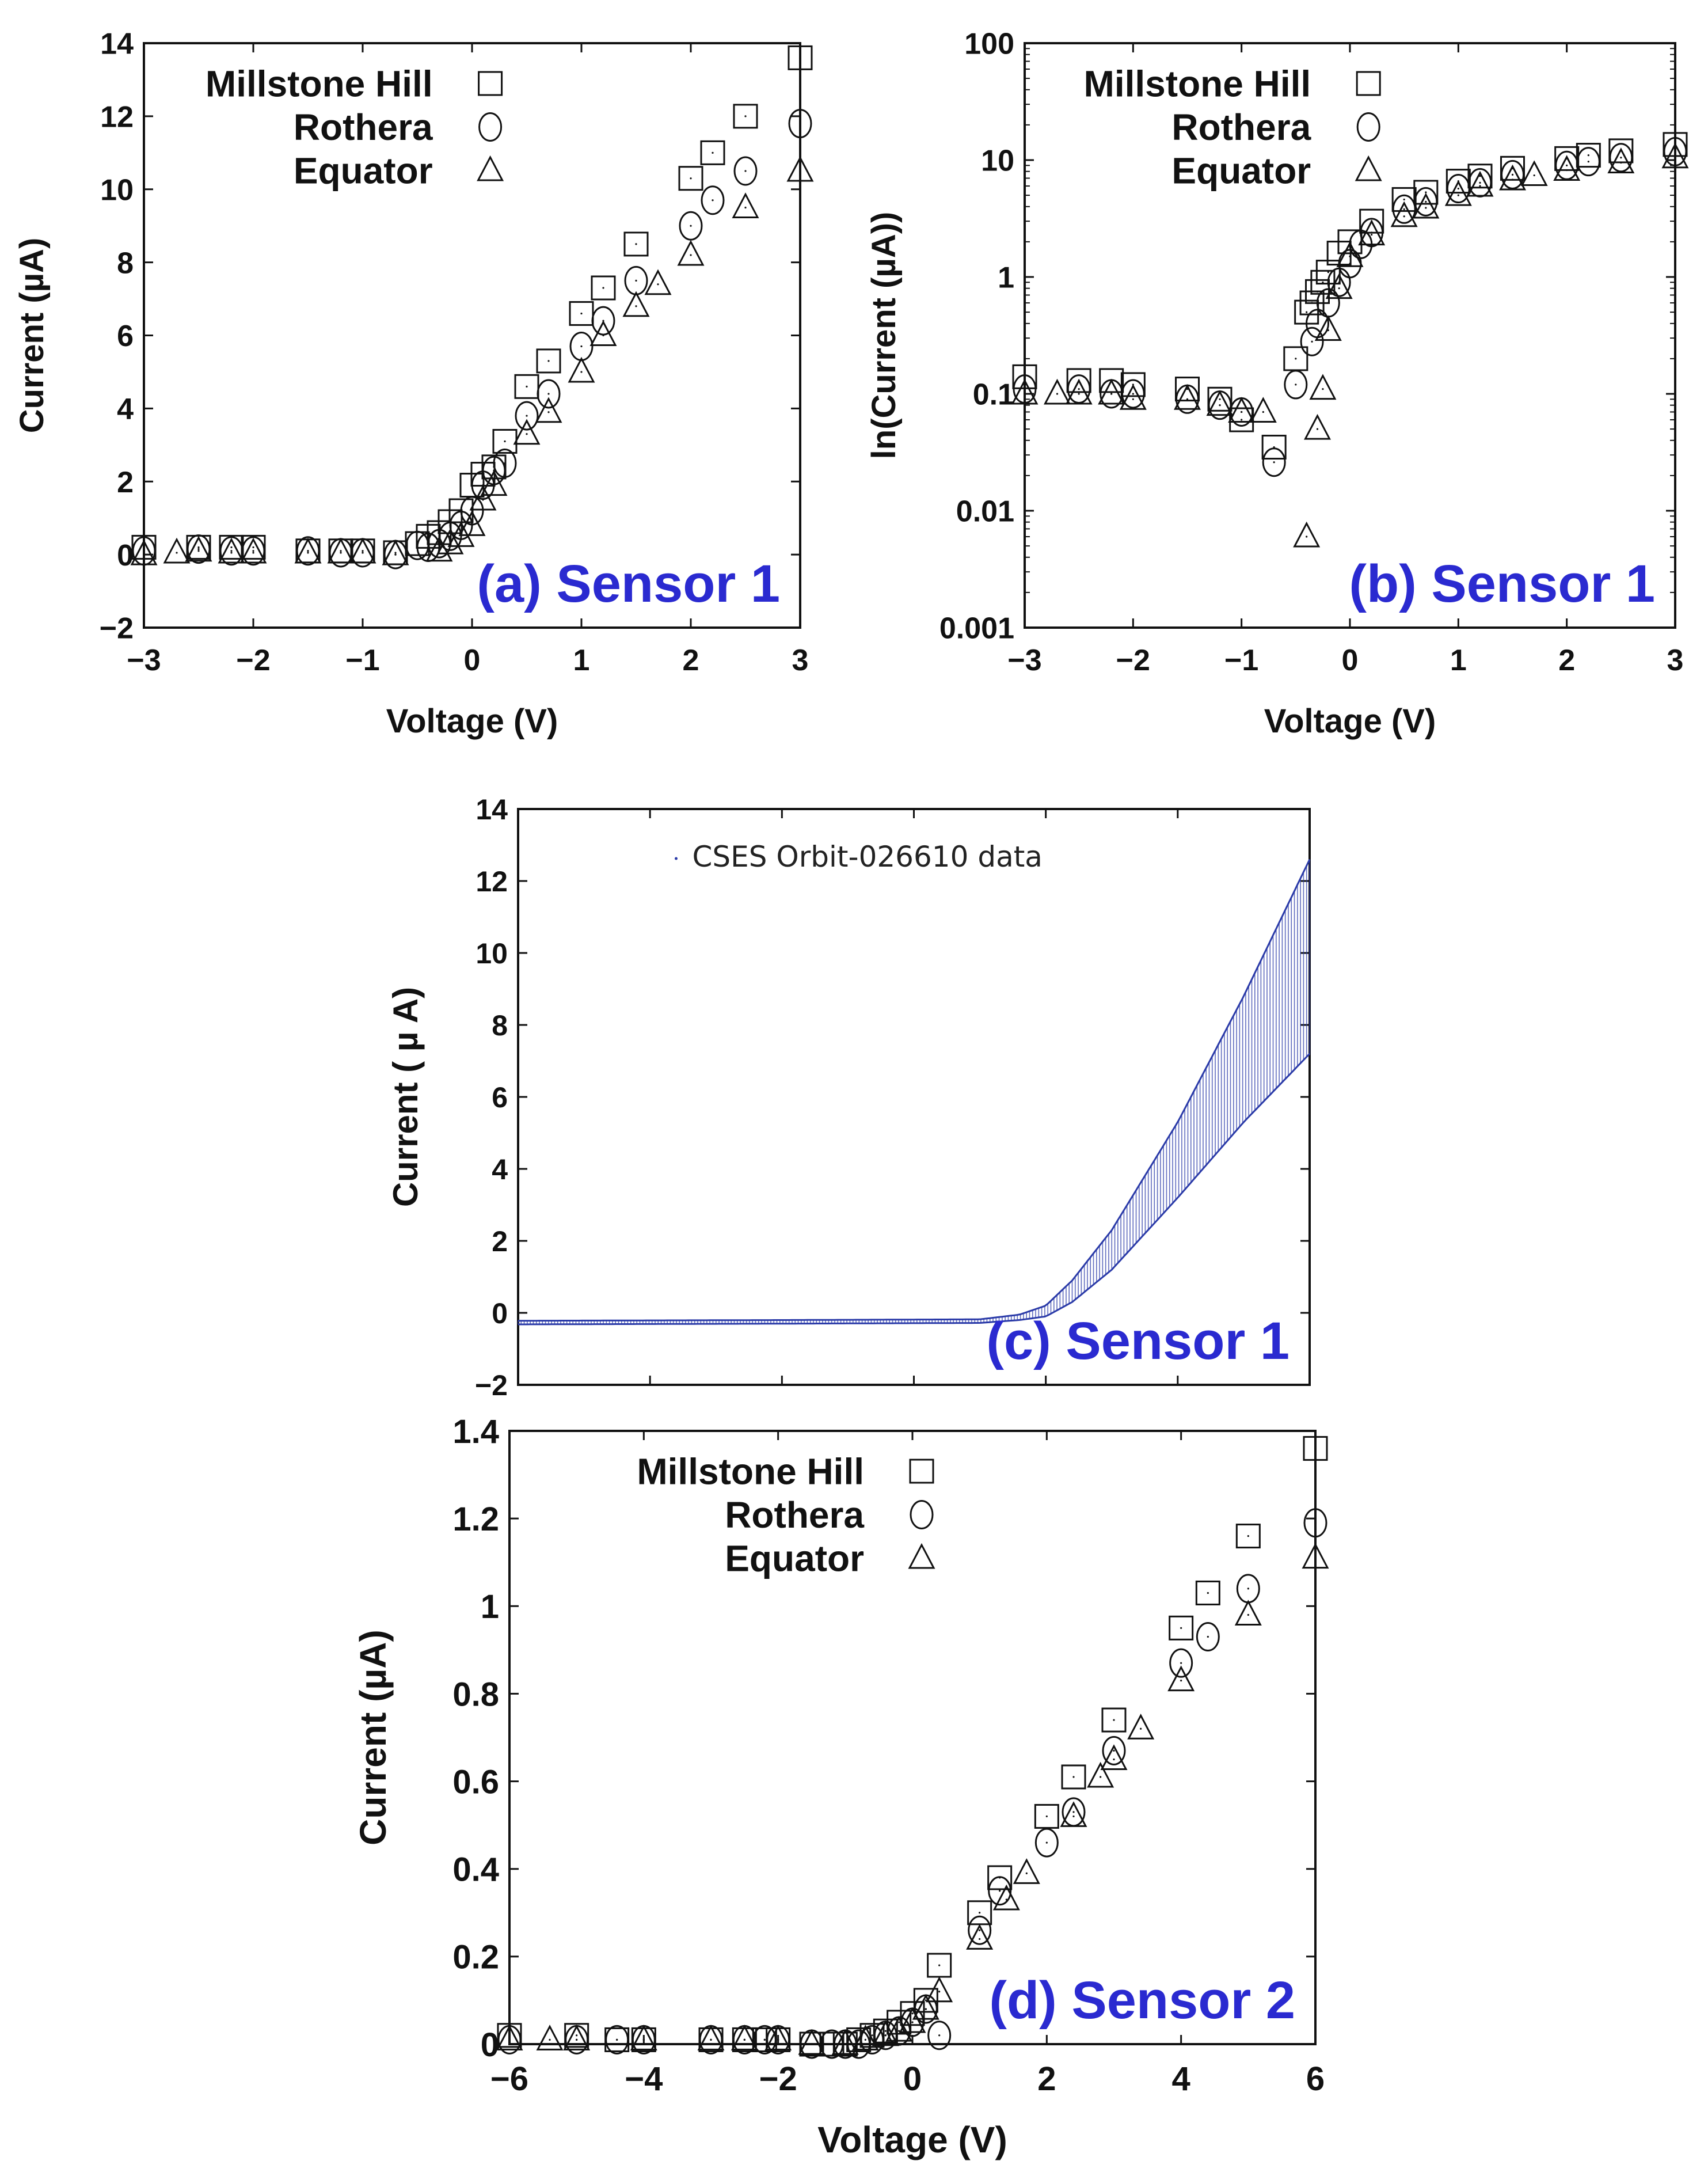  Describe the element at coordinates (993, 395) in the screenshot. I see `y-tick-label: 0.1` at that location.